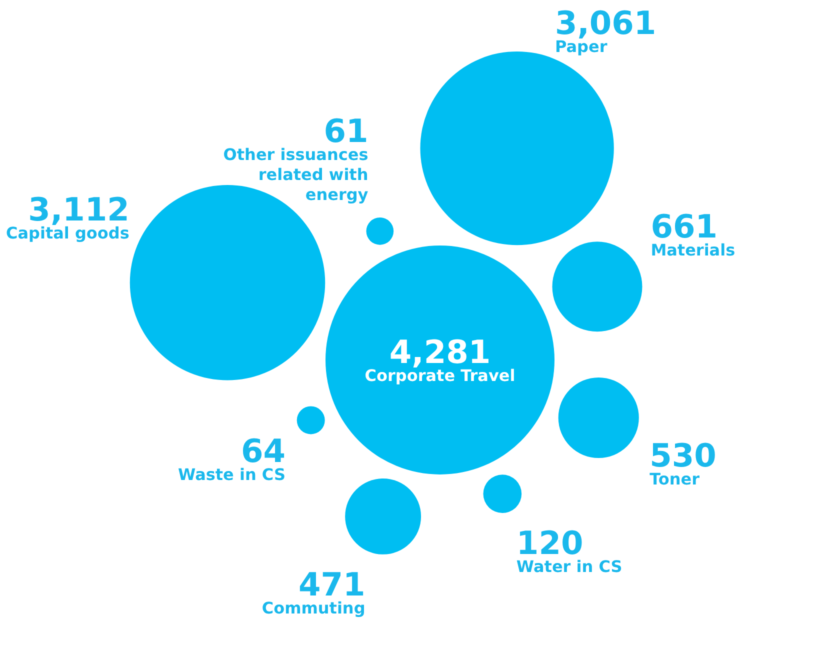 This screenshot has height=670, width=825. I want to click on category-label: Commuting, so click(314, 608).